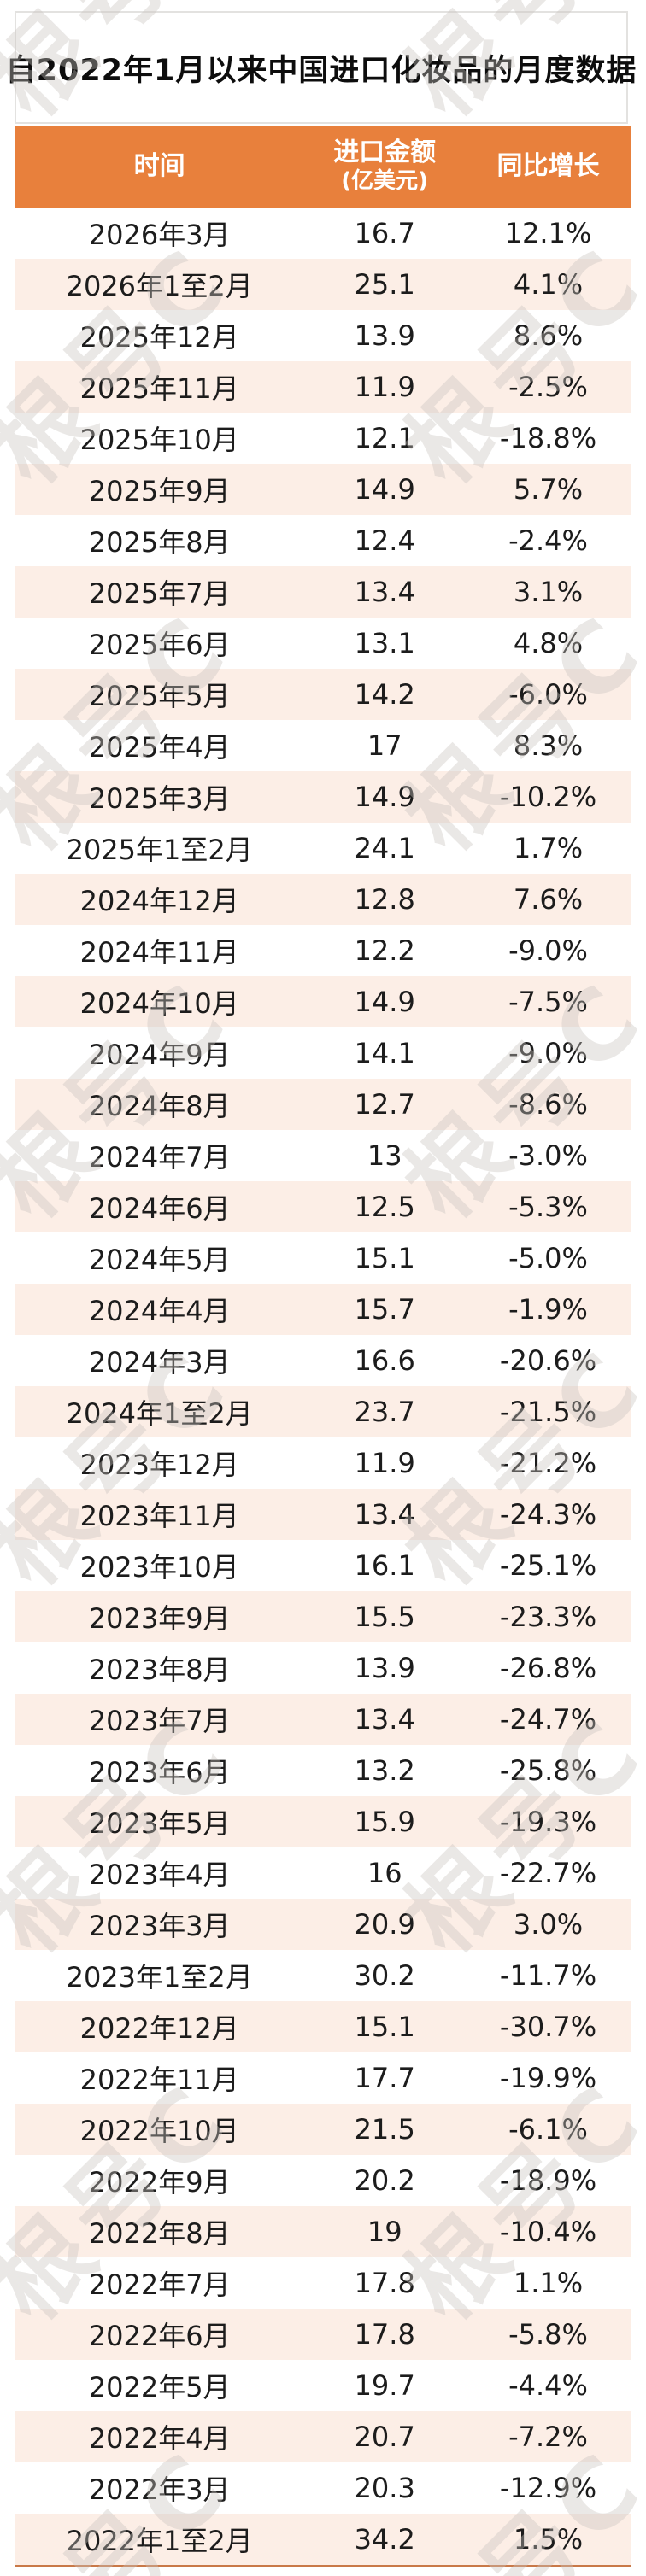 This screenshot has height=2576, width=646. Describe the element at coordinates (159, 2182) in the screenshot. I see `cell-period: 2022年9月` at that location.